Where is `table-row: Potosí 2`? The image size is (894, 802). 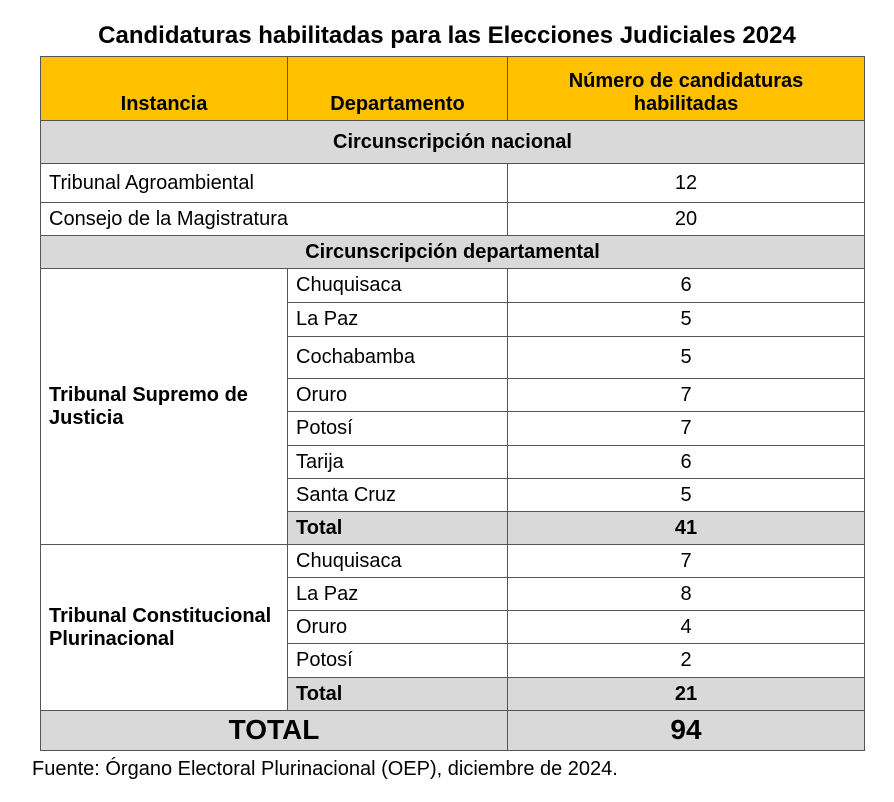 table-row: Potosí 2 is located at coordinates (453, 660).